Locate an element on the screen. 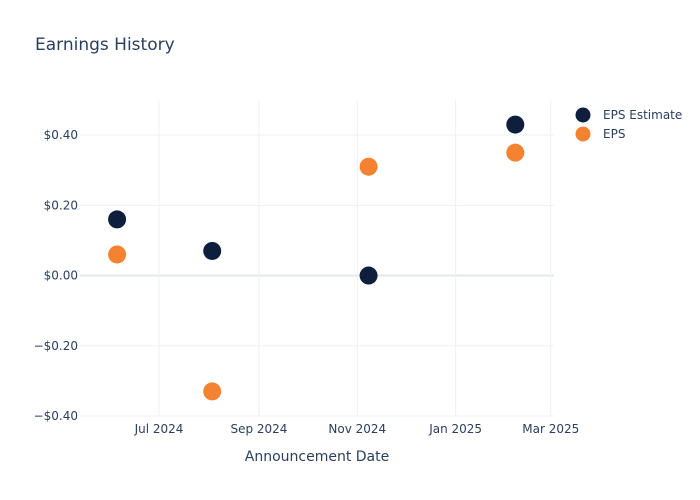 The width and height of the screenshot is (700, 500). legend-marker-eps is located at coordinates (583, 134).